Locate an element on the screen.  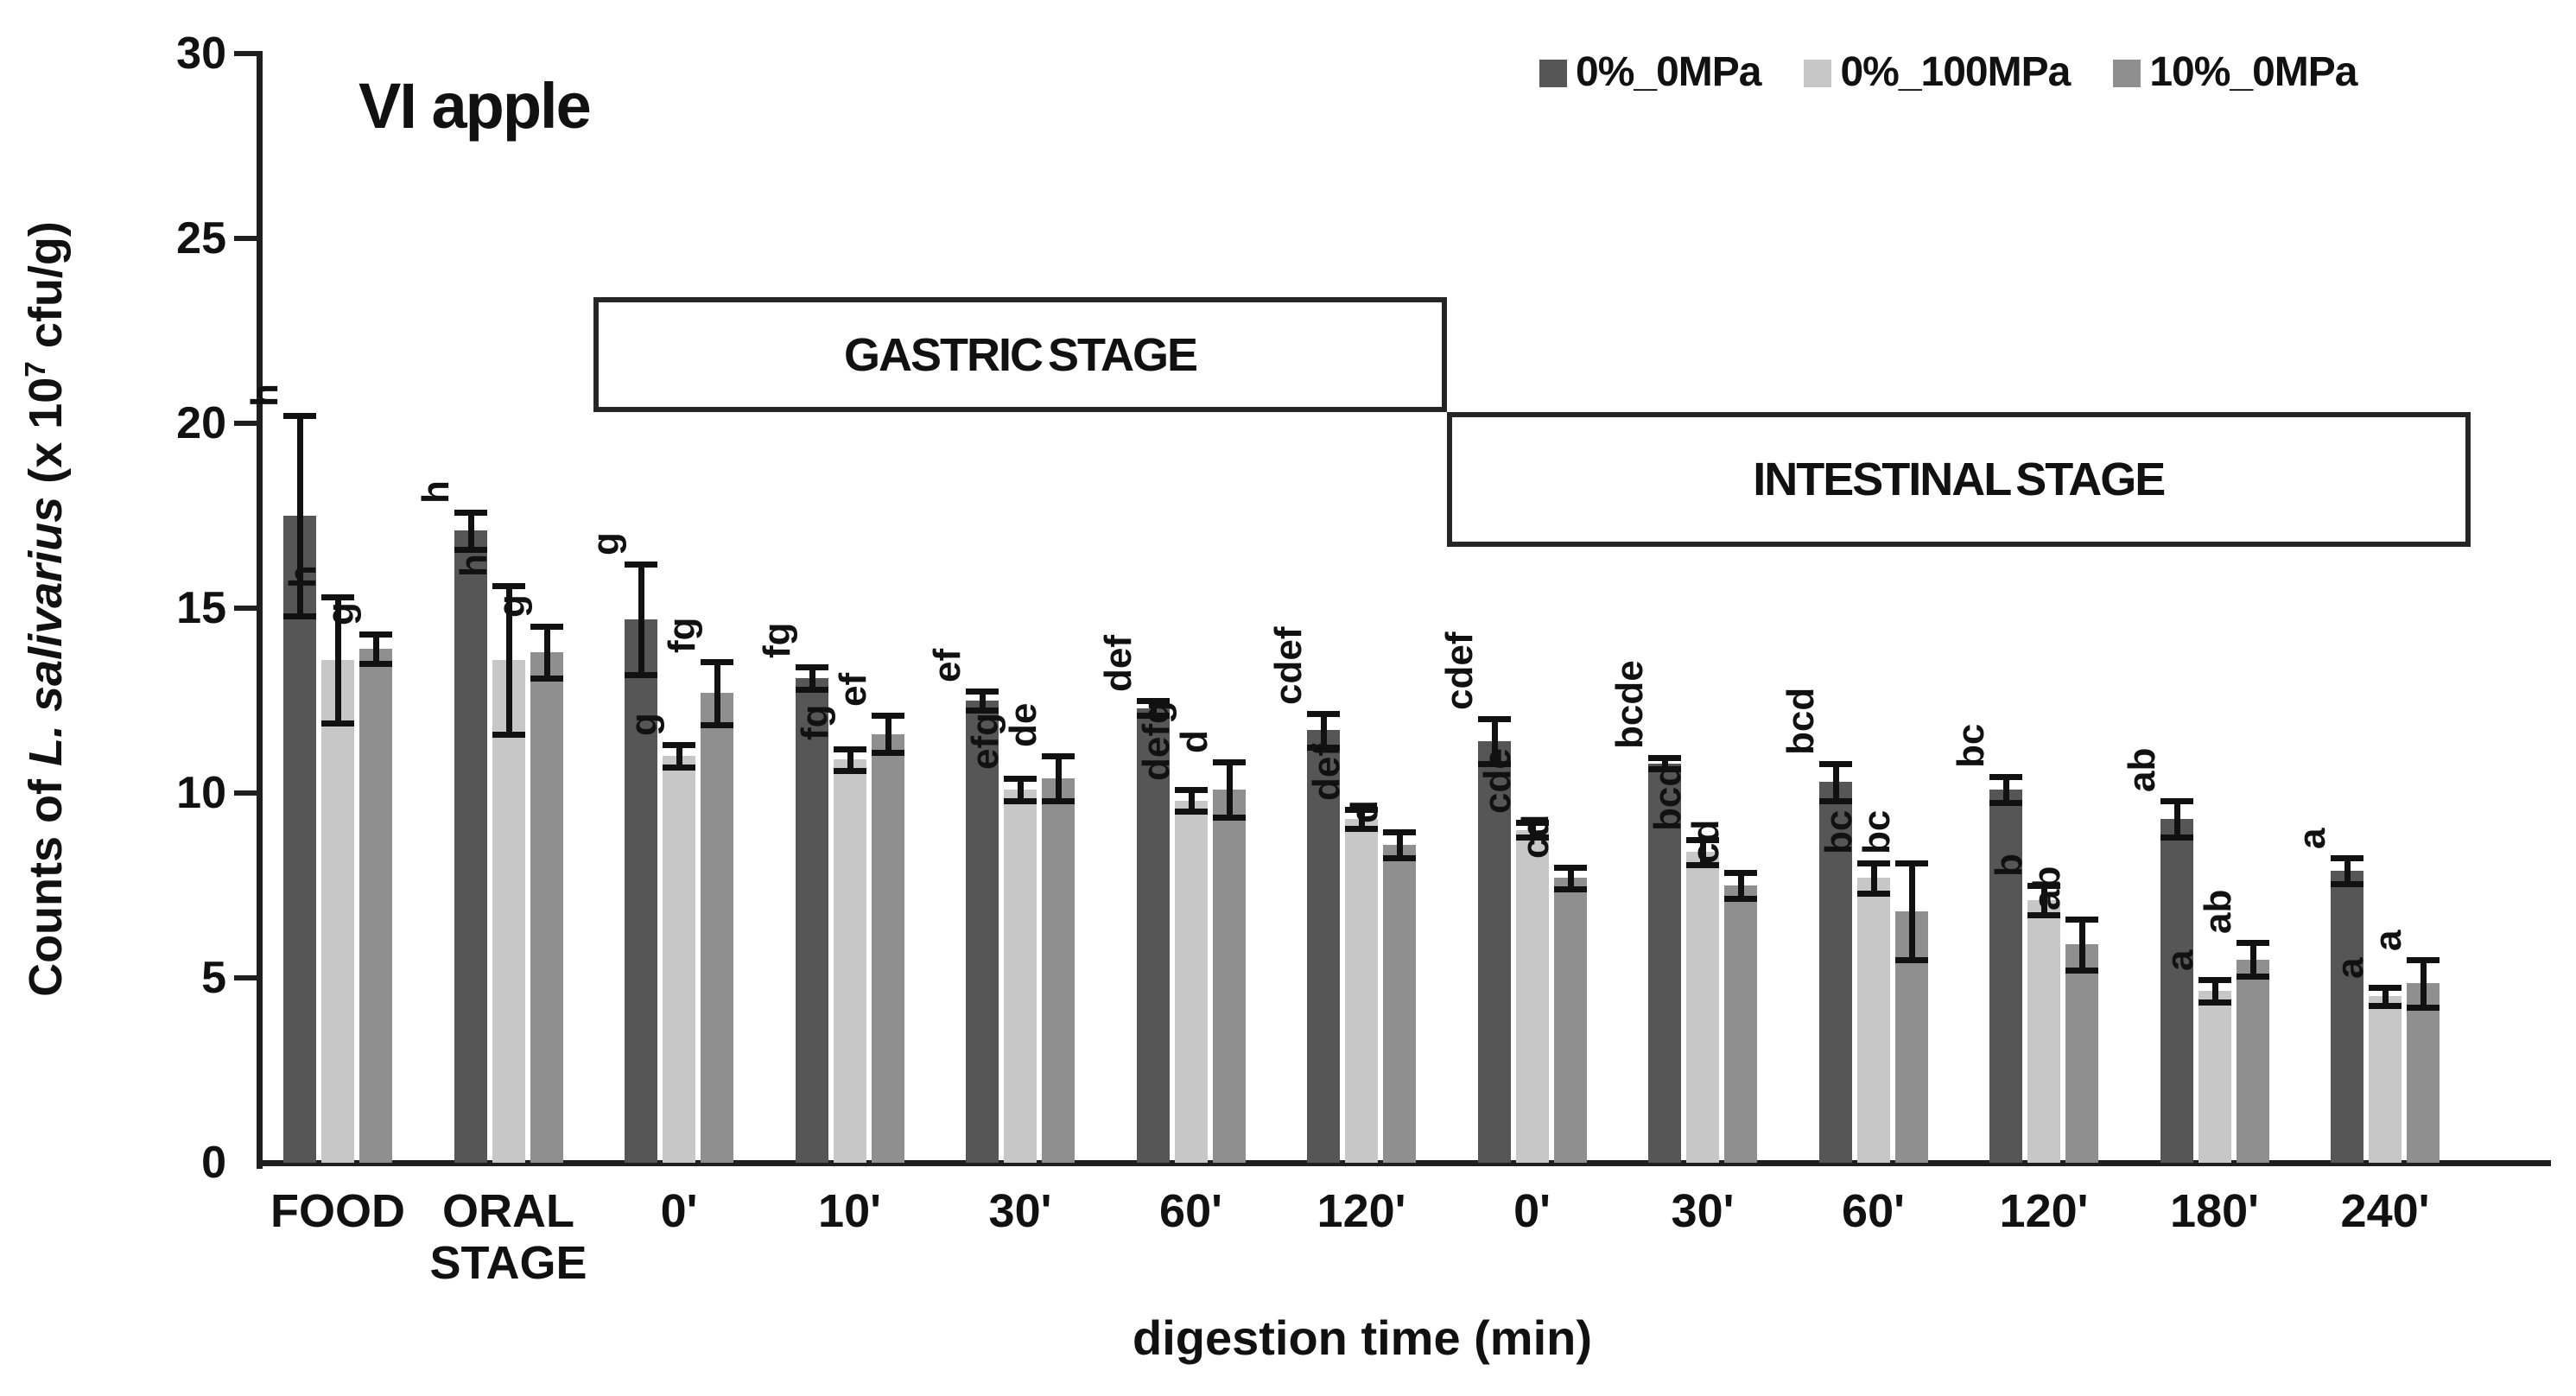
bar-0%_0MPa-6 is located at coordinates (1323, 946).